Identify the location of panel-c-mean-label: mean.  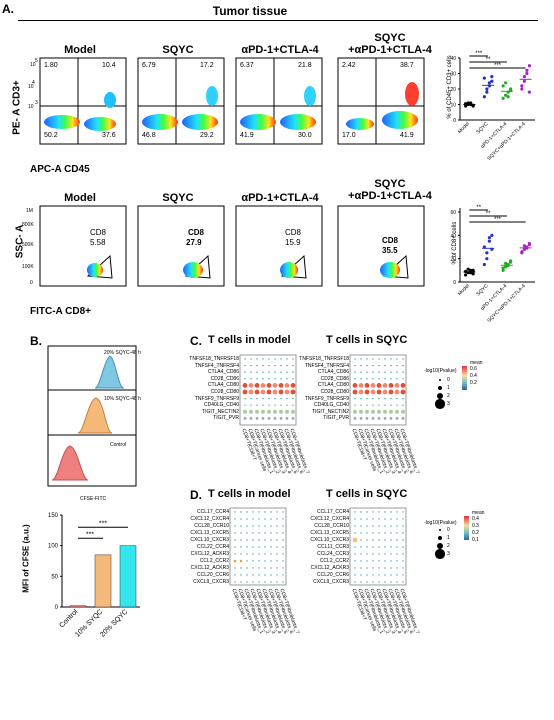
(476, 363).